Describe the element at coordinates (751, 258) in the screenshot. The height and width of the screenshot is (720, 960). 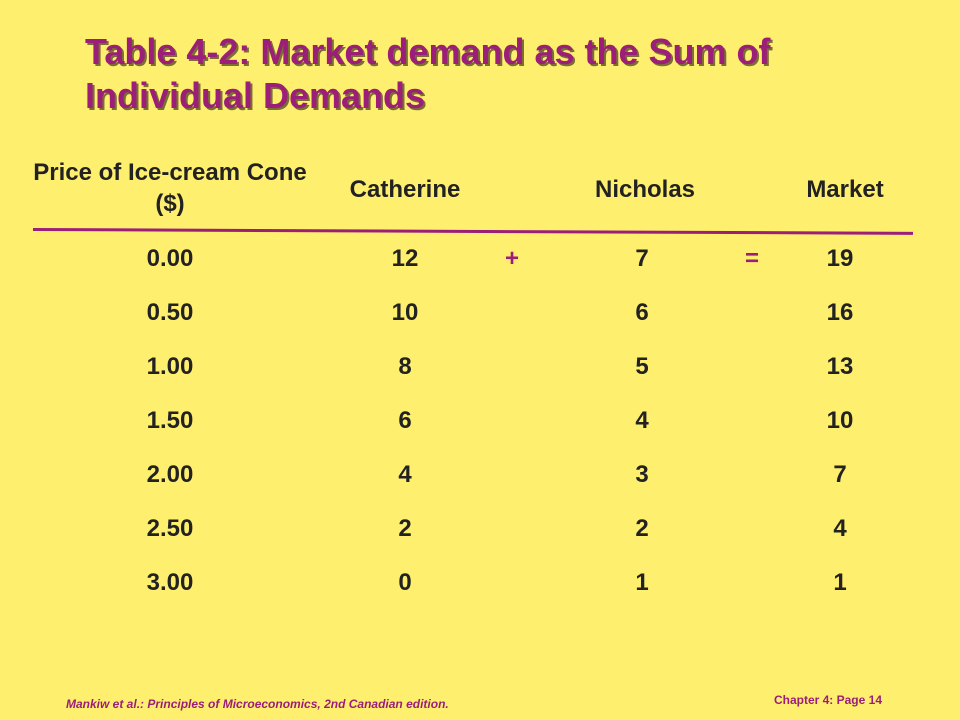
I see `equals-sign: =` at that location.